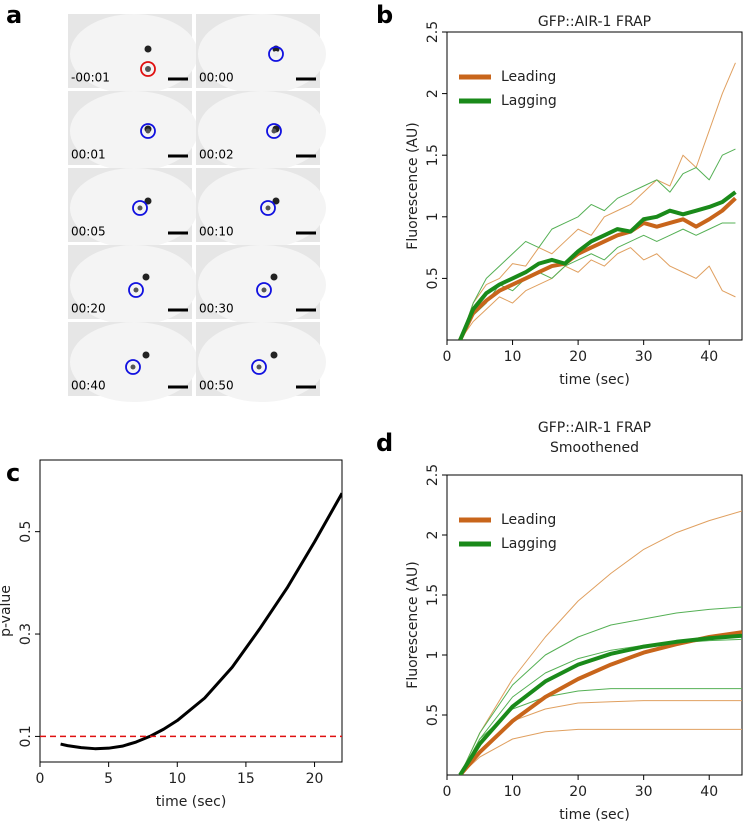 The image size is (749, 825). Describe the element at coordinates (88, 309) in the screenshot. I see `timestamp: 00:20` at that location.